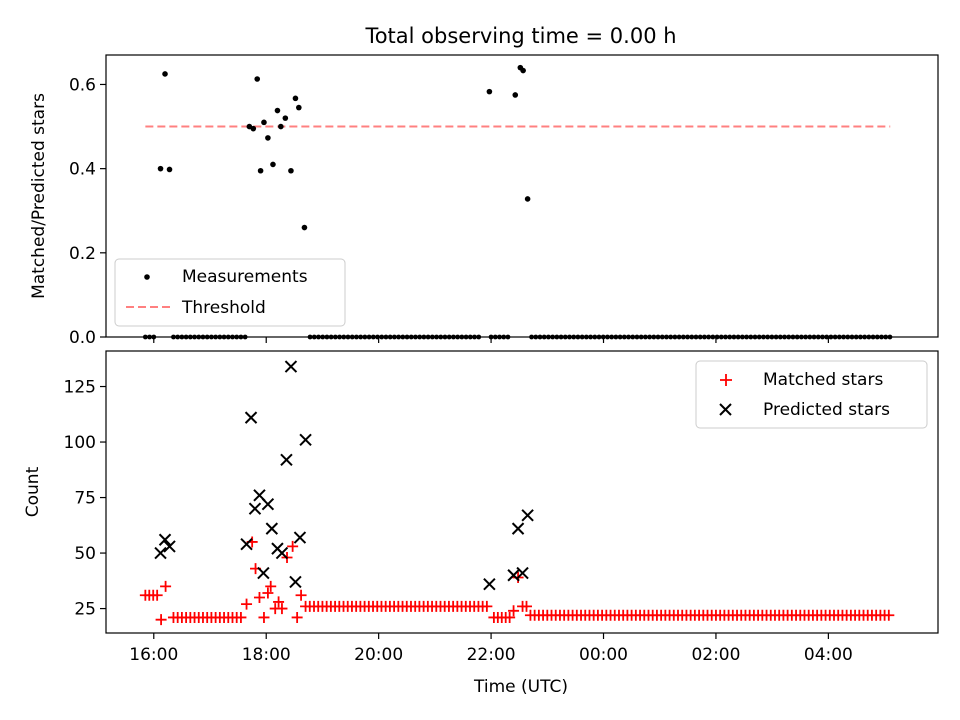 The height and width of the screenshot is (720, 960). What do you see at coordinates (153, 655) in the screenshot?
I see `bottom-x-tick-label: 16:00` at bounding box center [153, 655].